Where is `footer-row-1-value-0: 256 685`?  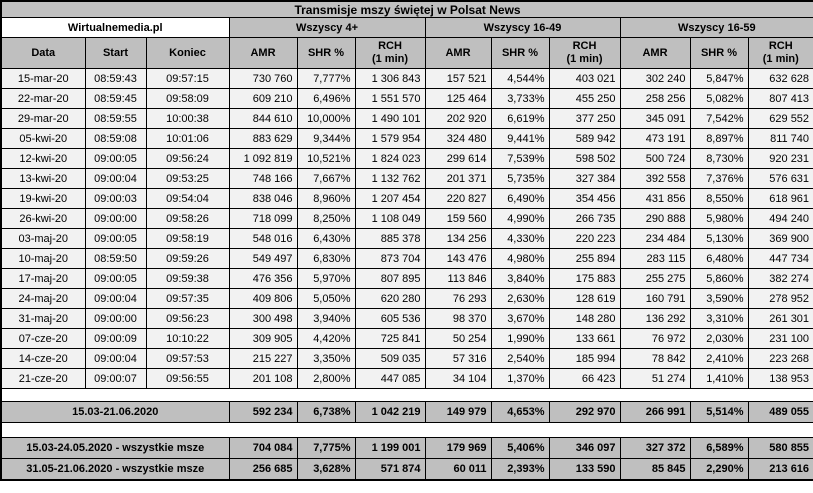 footer-row-1-value-0: 256 685 is located at coordinates (263, 469).